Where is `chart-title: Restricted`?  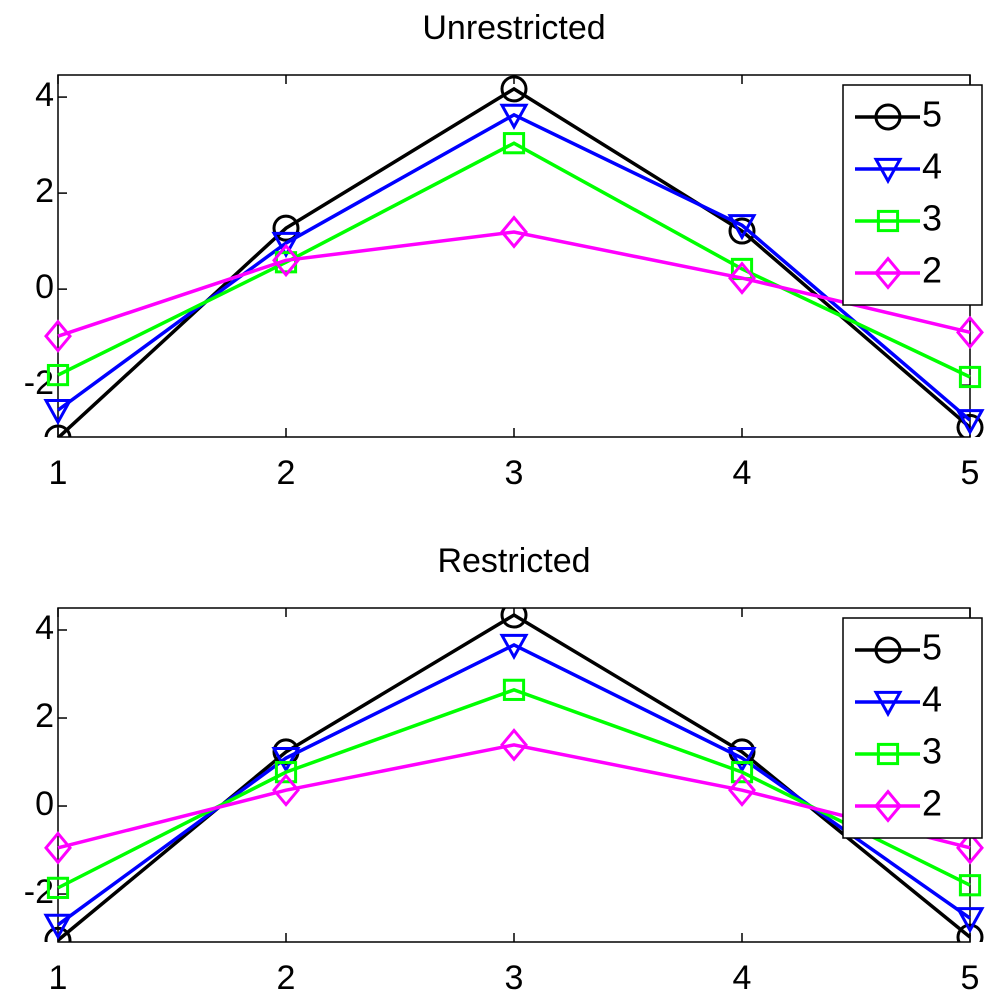
chart-title: Restricted is located at coordinates (513, 561).